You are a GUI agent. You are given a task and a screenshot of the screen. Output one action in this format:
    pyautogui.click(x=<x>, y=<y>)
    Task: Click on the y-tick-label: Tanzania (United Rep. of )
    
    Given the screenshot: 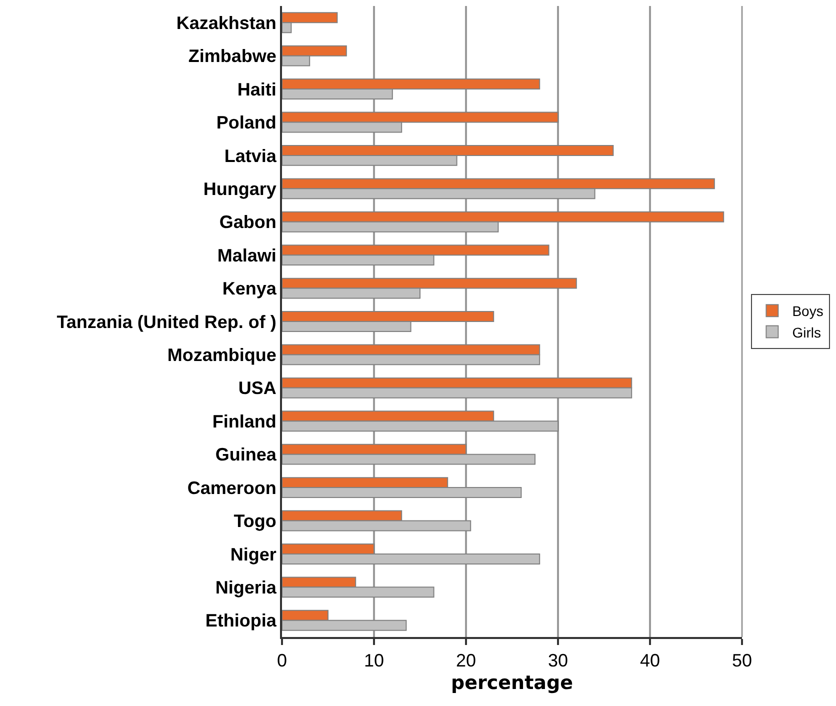 What is the action you would take?
    pyautogui.click(x=166, y=322)
    